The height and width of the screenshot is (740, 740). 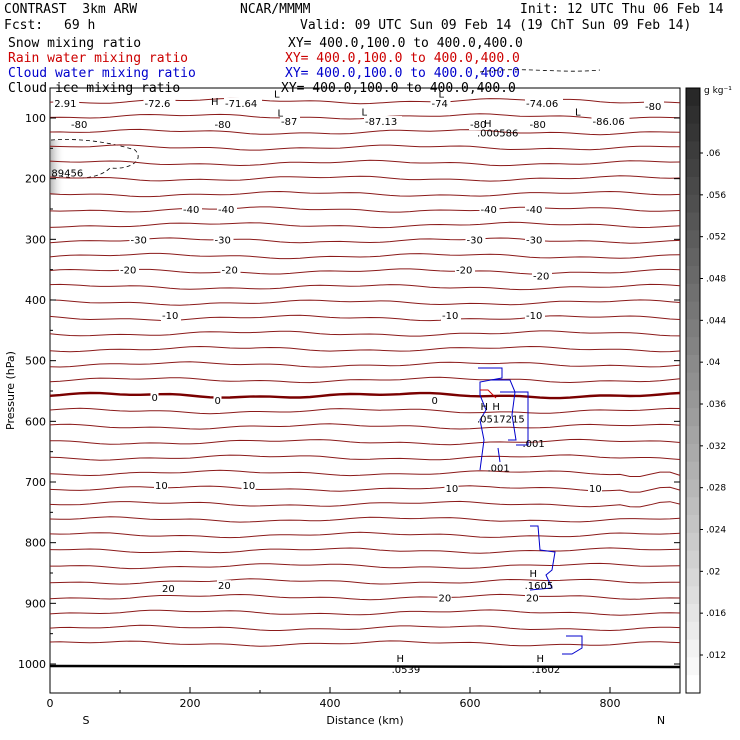 What do you see at coordinates (190, 703) in the screenshot?
I see `x-tick-label: 200` at bounding box center [190, 703].